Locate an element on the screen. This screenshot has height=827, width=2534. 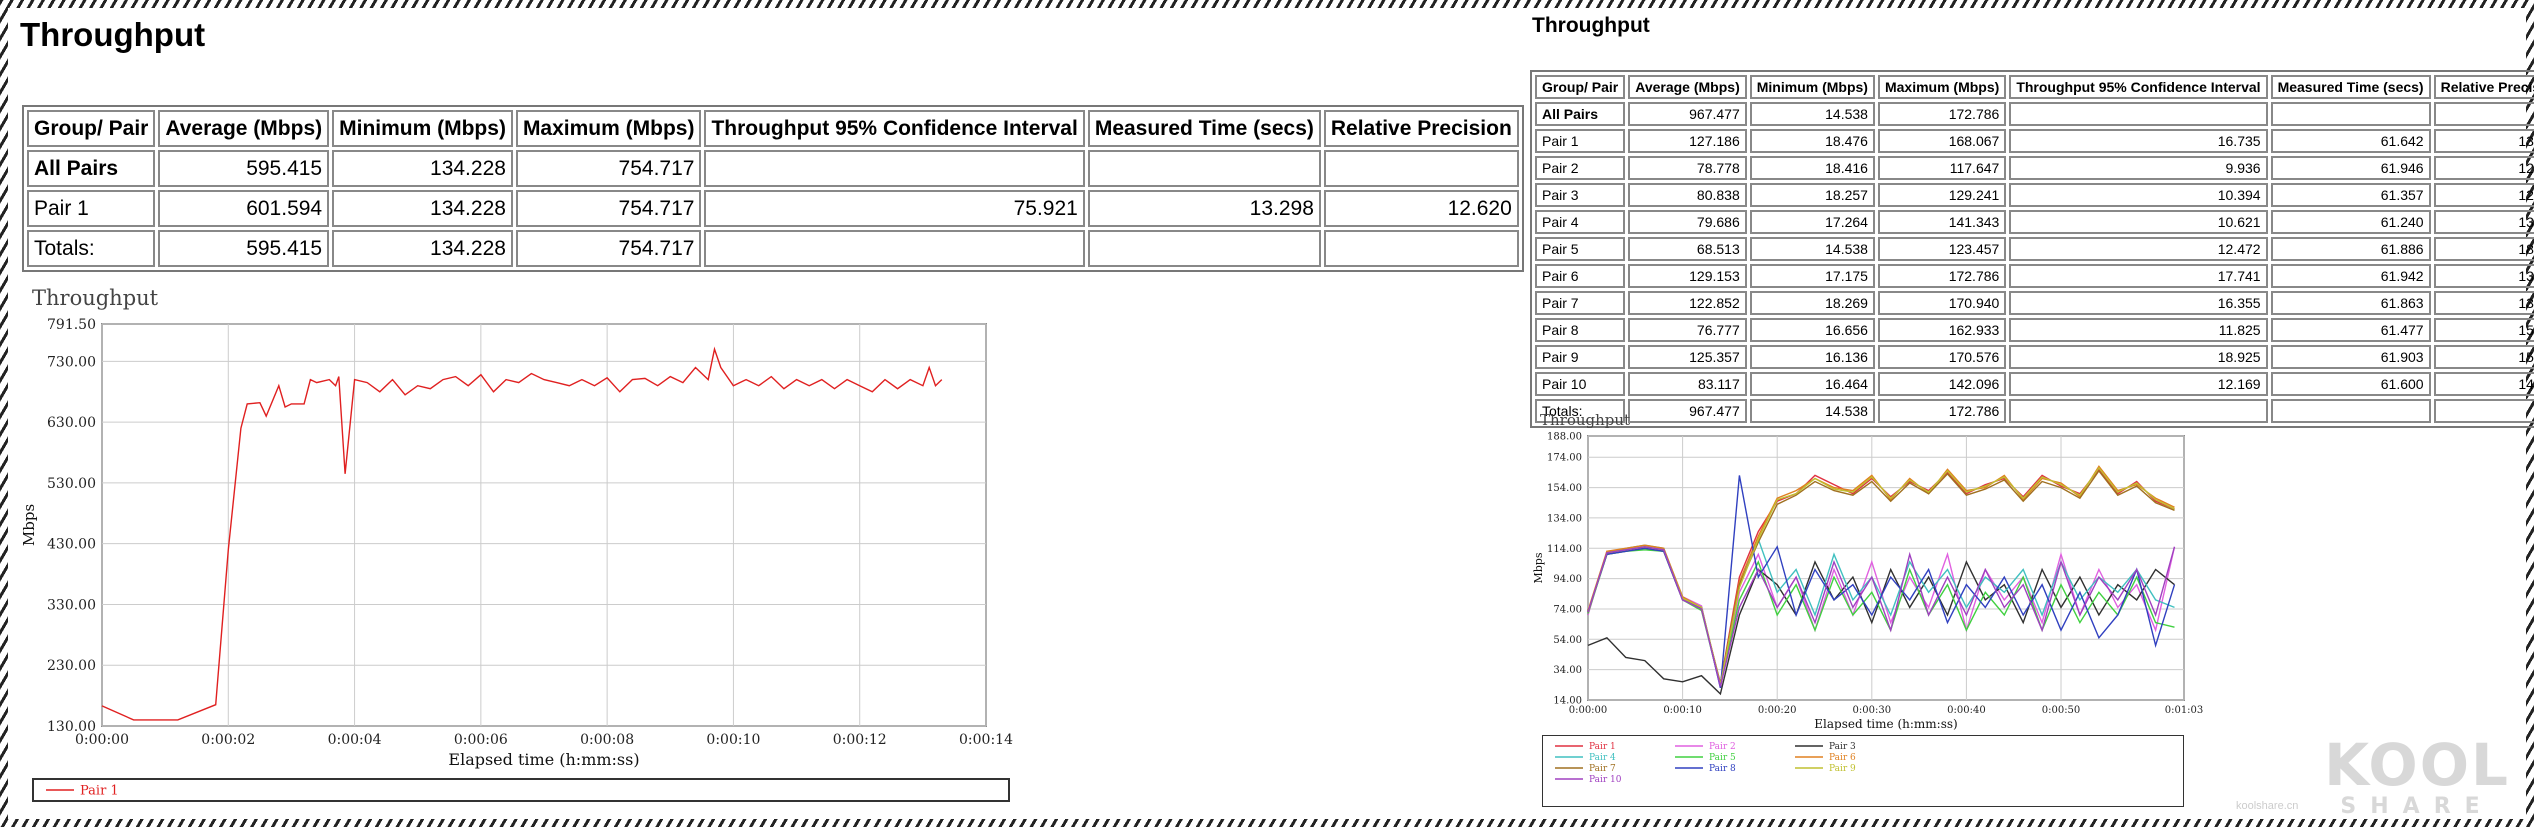
x-tick-label: 0:00:40 is located at coordinates (1966, 710).